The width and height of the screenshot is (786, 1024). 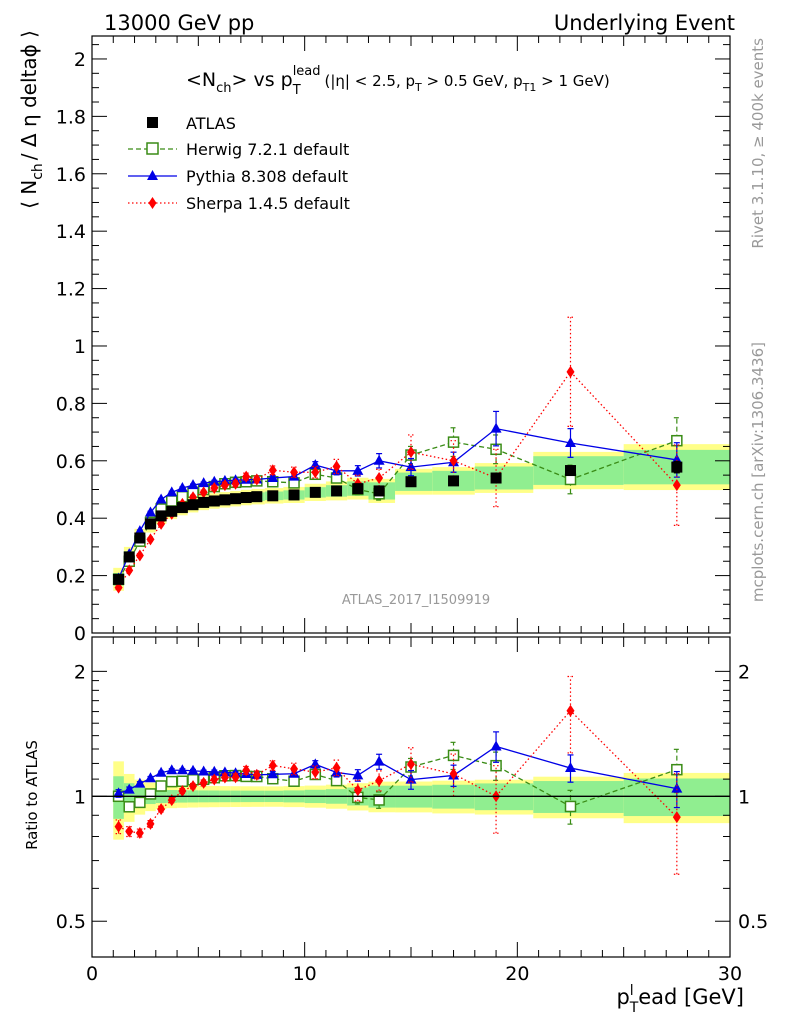 What do you see at coordinates (267, 176) in the screenshot?
I see `legend-label-pythia: Pythia 8.308 default` at bounding box center [267, 176].